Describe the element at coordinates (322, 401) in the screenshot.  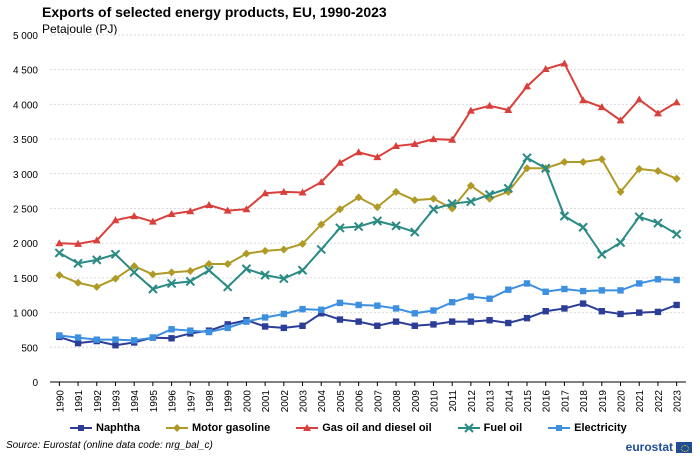
I see `x-tick-label: 2004` at that location.